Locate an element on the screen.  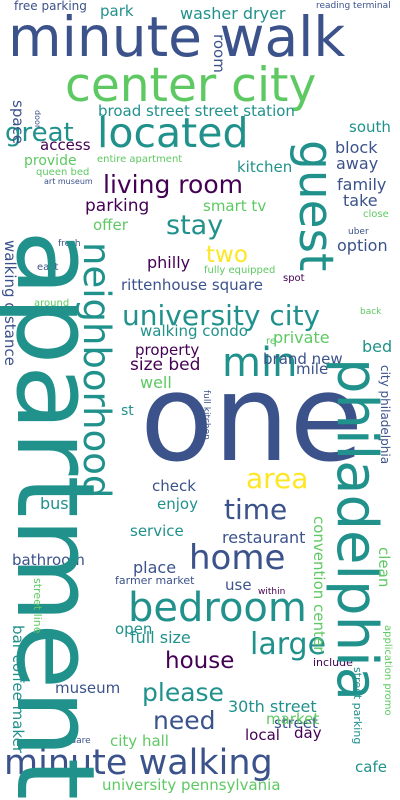
word-university-pennsylvania: university pennsylvania is located at coordinates (191, 785).